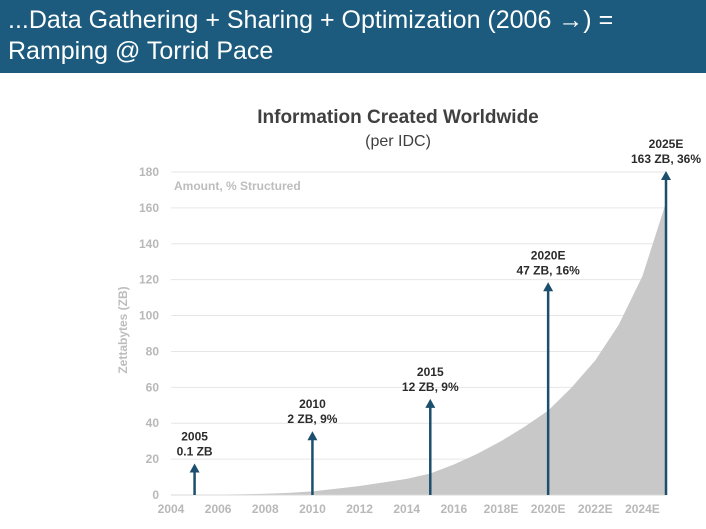  What do you see at coordinates (548, 270) in the screenshot?
I see `annotation-value-label: 47 ZB, 16%` at bounding box center [548, 270].